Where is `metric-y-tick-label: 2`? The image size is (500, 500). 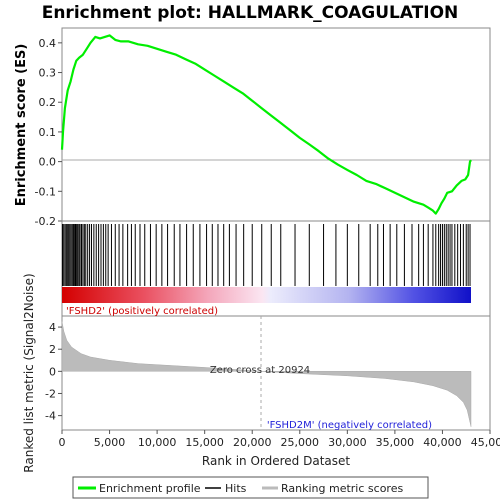 metric-y-tick-label: 2 is located at coordinates (52, 349).